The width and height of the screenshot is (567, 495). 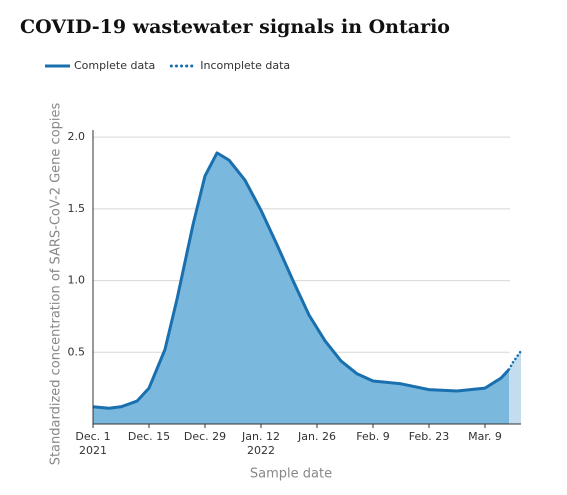 What do you see at coordinates (77, 136) in the screenshot?
I see `y-tick-label: 2.0` at bounding box center [77, 136].